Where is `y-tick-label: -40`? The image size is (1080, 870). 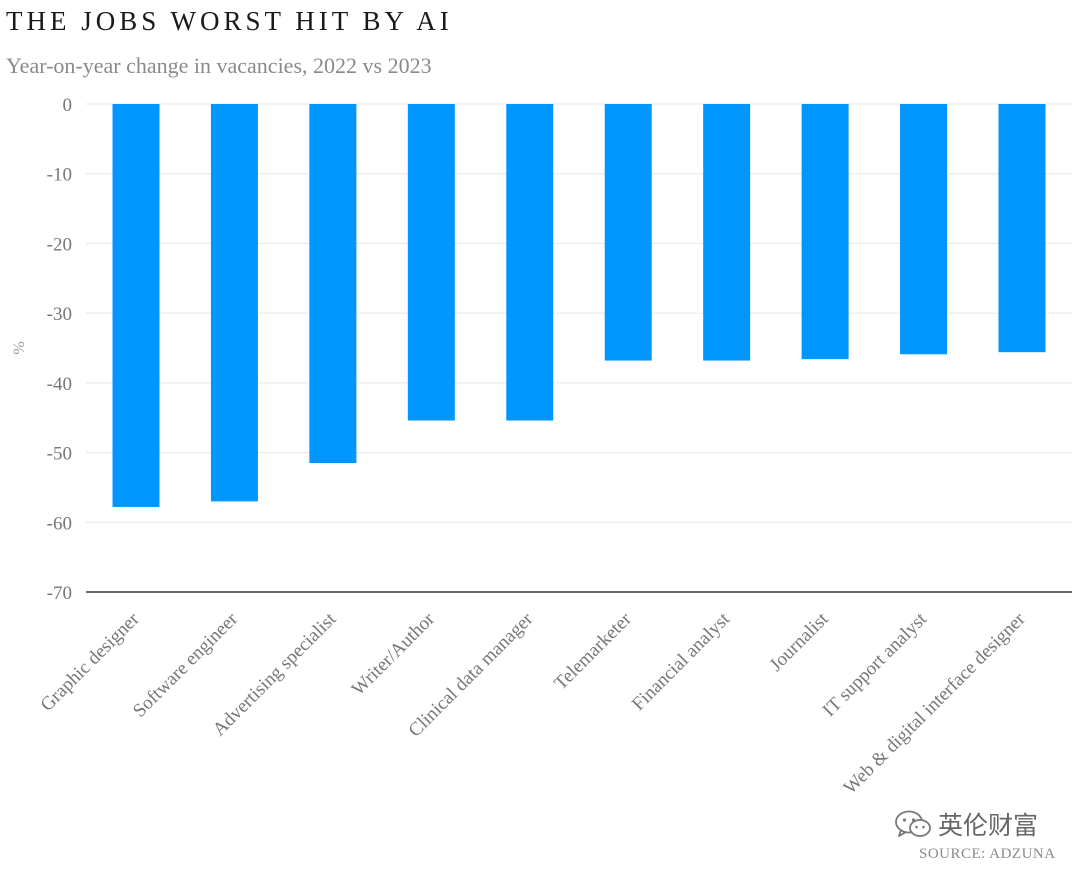 y-tick-label: -40 is located at coordinates (59, 384).